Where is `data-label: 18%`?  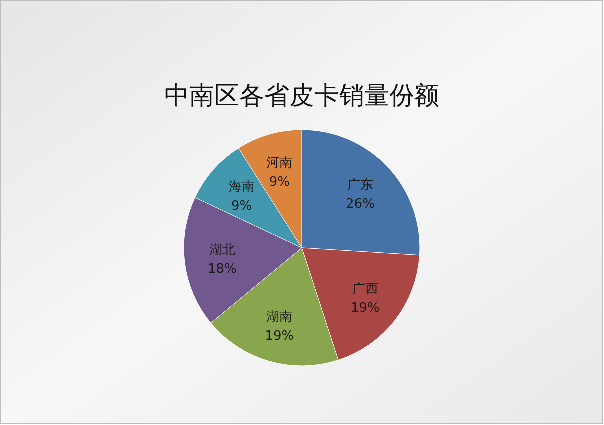 data-label: 18% is located at coordinates (222, 270).